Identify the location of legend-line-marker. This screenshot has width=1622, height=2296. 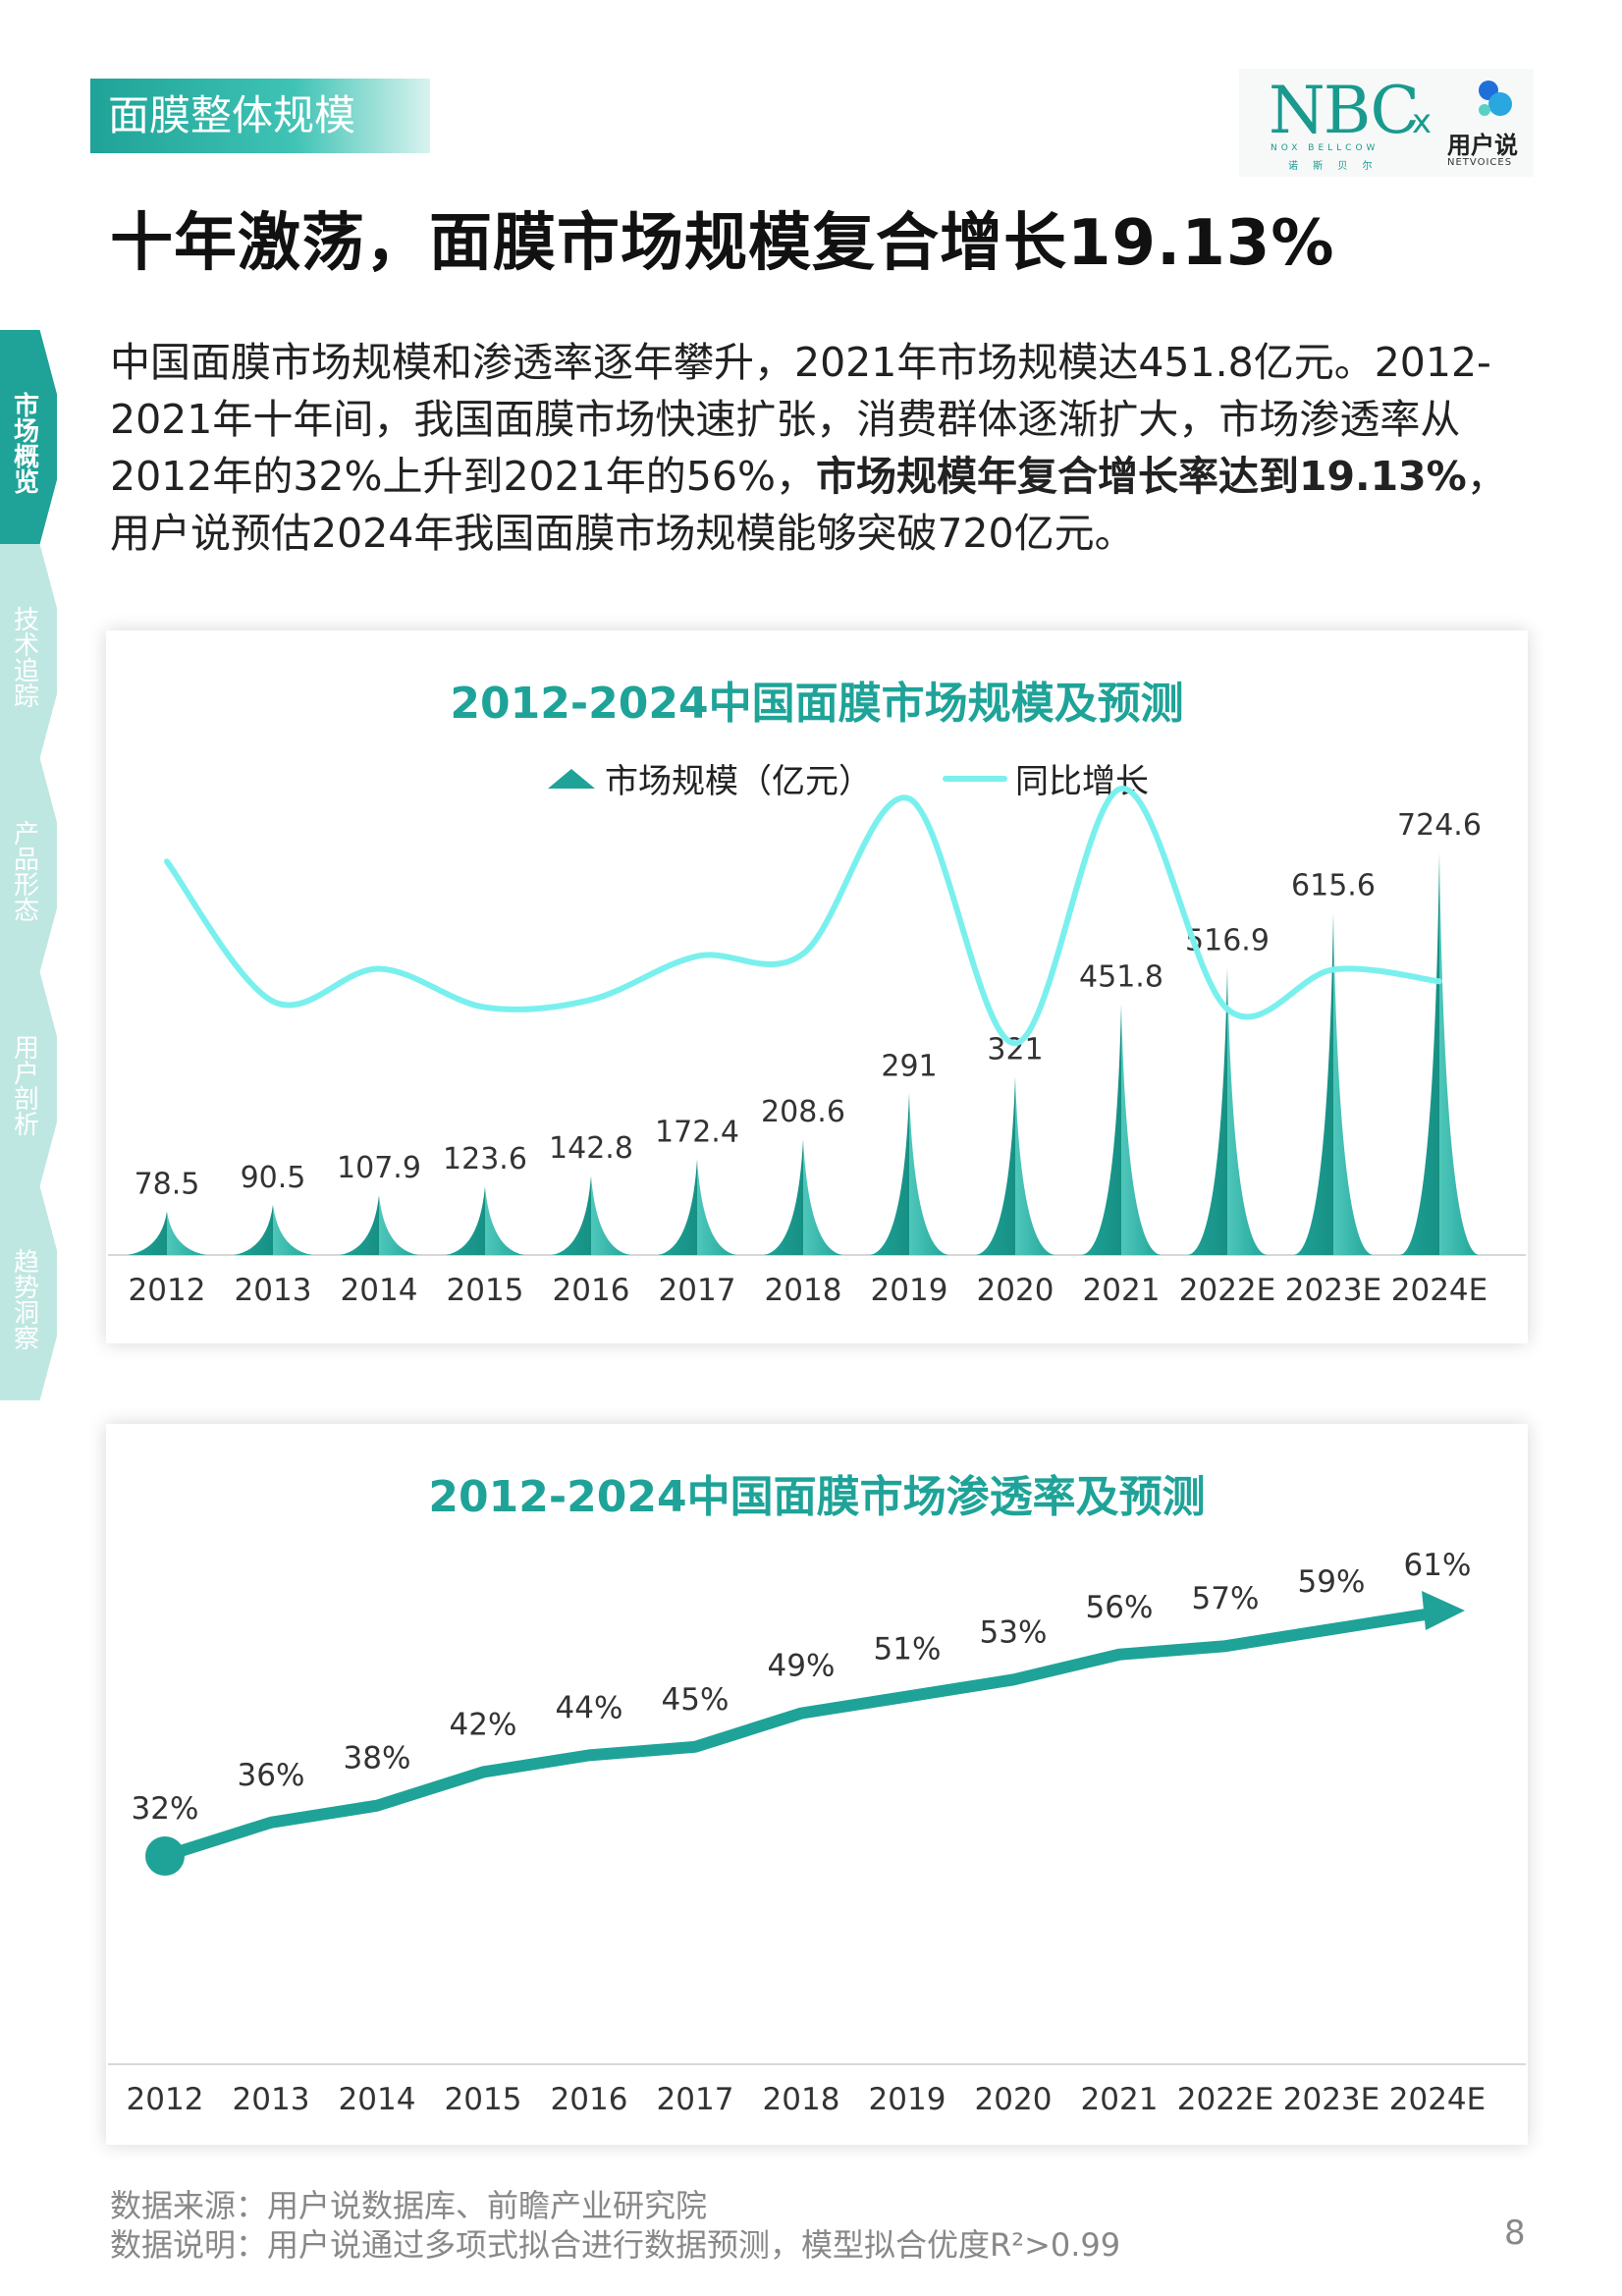
(975, 778).